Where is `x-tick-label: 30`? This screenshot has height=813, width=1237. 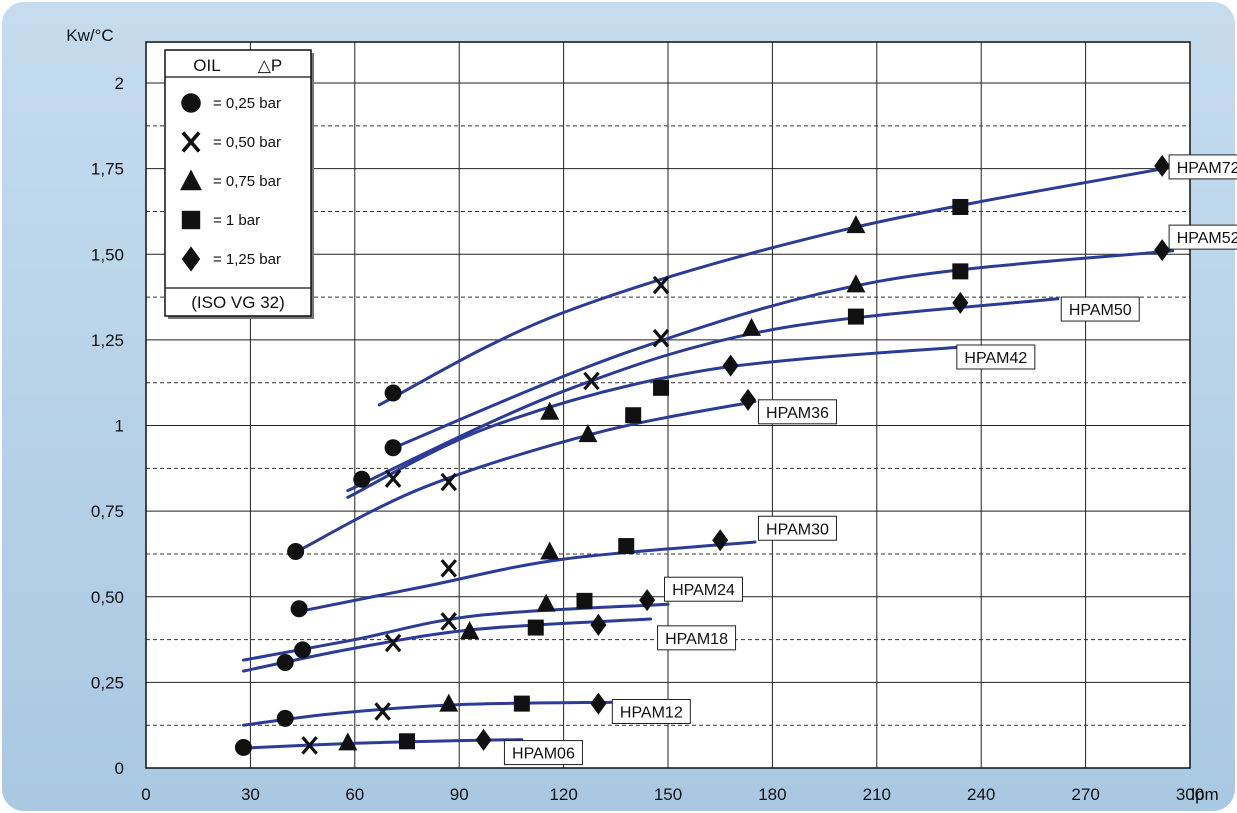 x-tick-label: 30 is located at coordinates (250, 794).